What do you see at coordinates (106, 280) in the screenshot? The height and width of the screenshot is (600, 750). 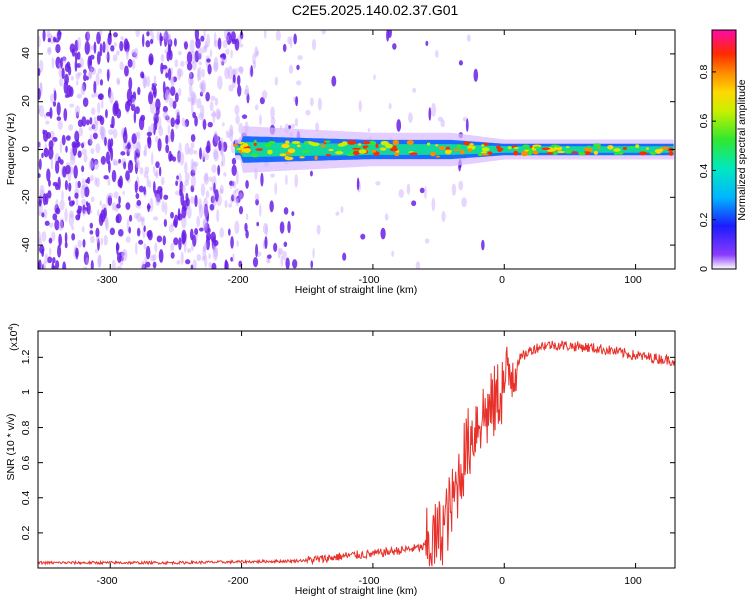 I see `x-tick-label: -300` at bounding box center [106, 280].